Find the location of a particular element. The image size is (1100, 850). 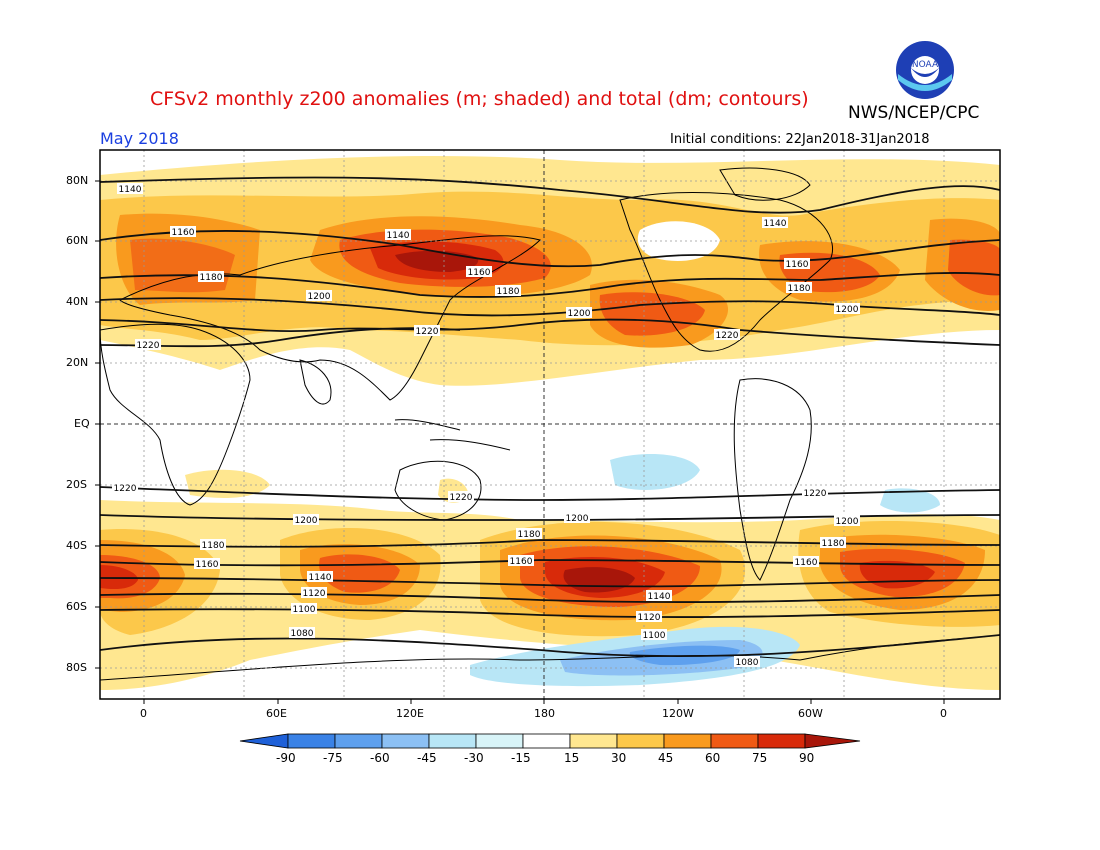

lon-label: 180 is located at coordinates (544, 713).